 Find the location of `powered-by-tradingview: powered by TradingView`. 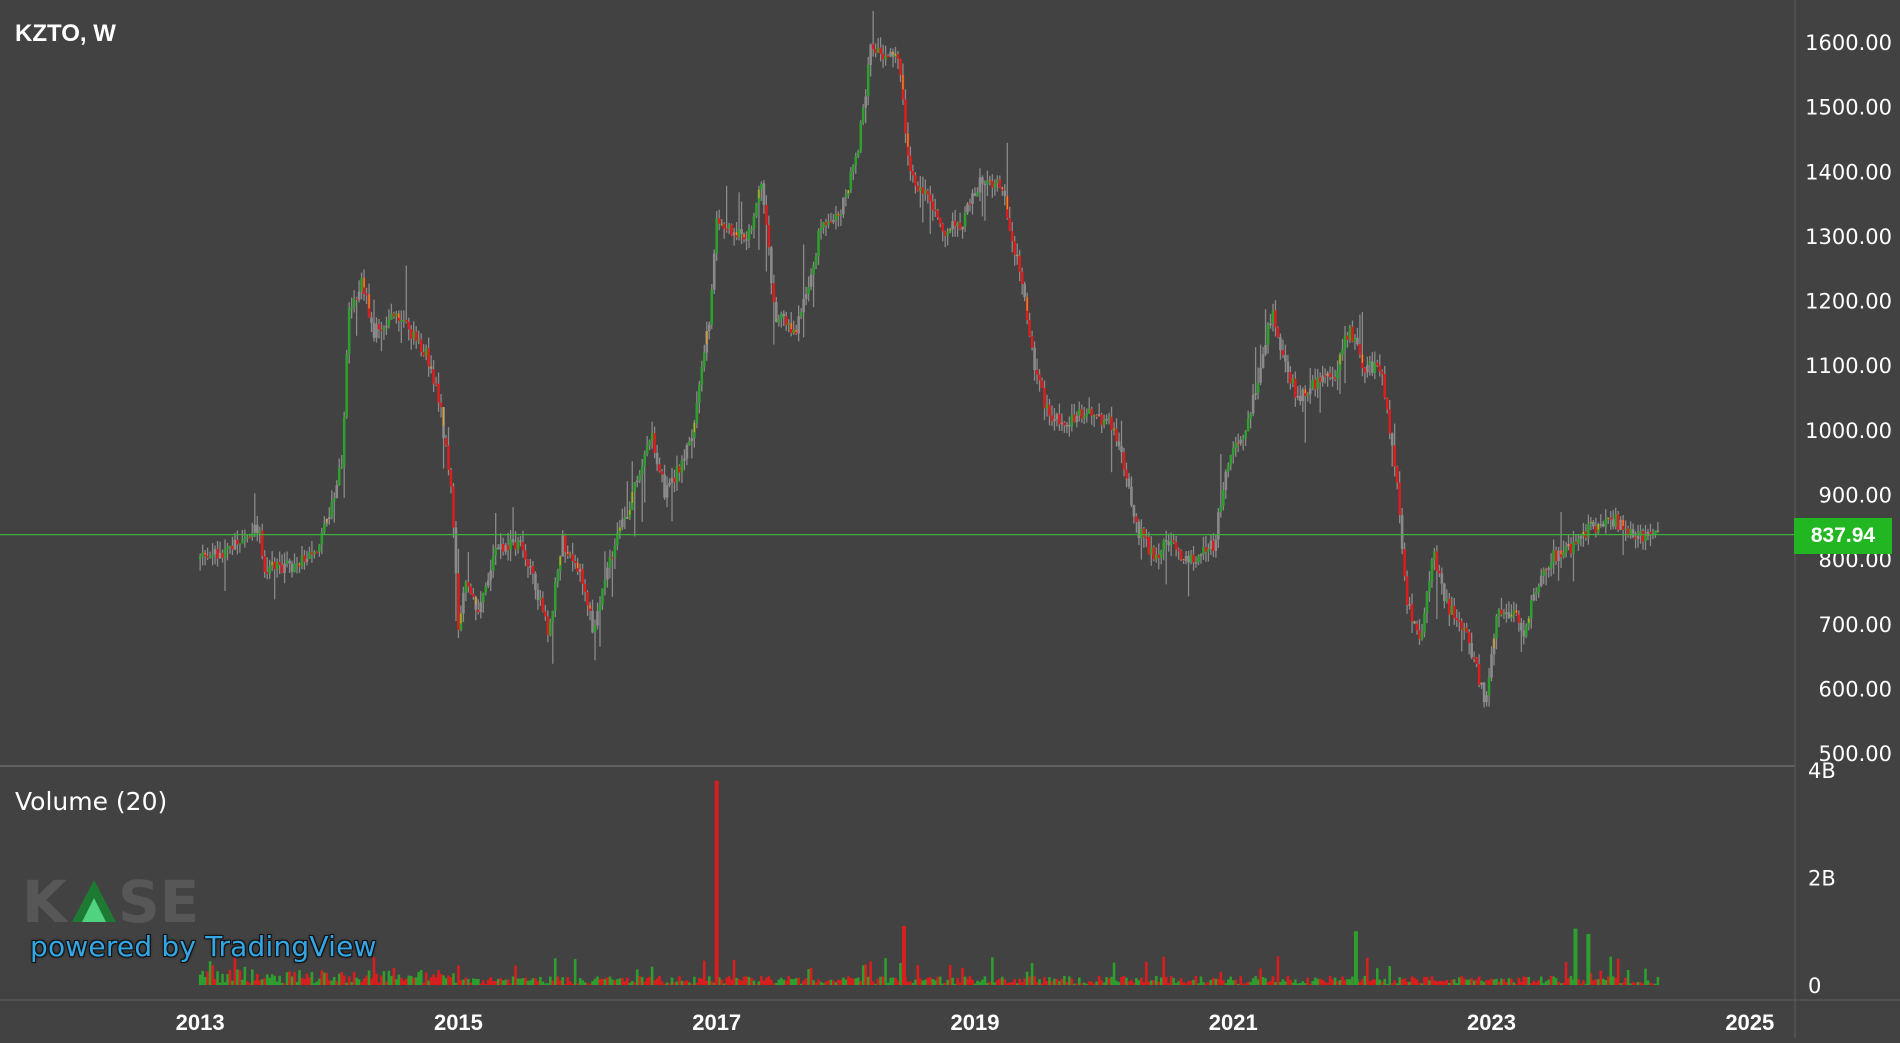

powered-by-tradingview: powered by TradingView is located at coordinates (203, 946).